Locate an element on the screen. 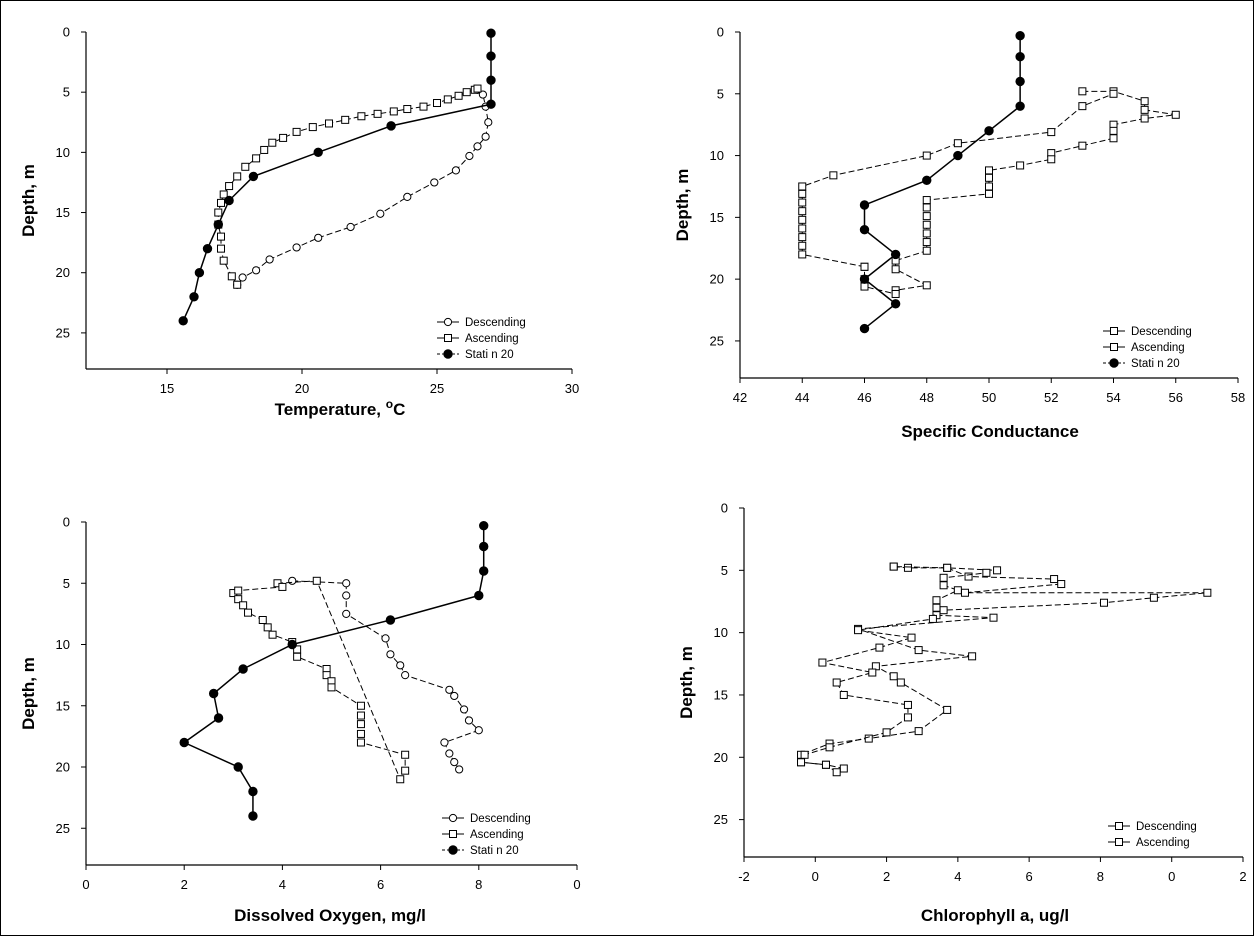  x-axis-title: Specific Conductance is located at coordinates (990, 431).